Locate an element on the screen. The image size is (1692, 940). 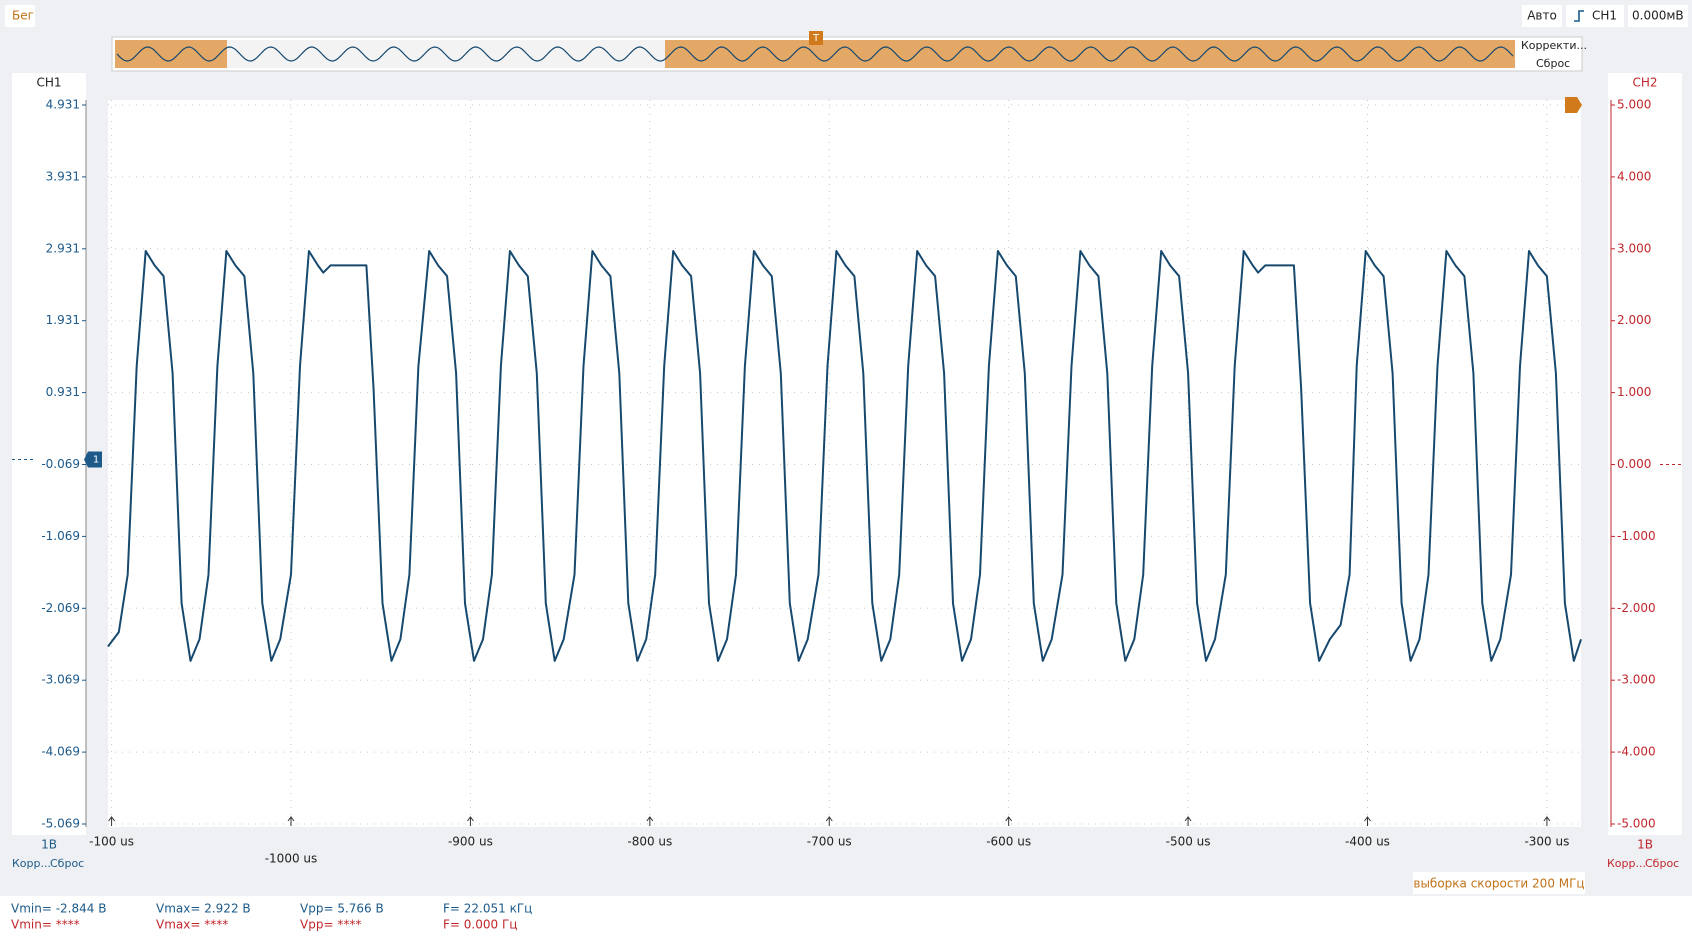
trigger-source: CH1 is located at coordinates (1604, 16).